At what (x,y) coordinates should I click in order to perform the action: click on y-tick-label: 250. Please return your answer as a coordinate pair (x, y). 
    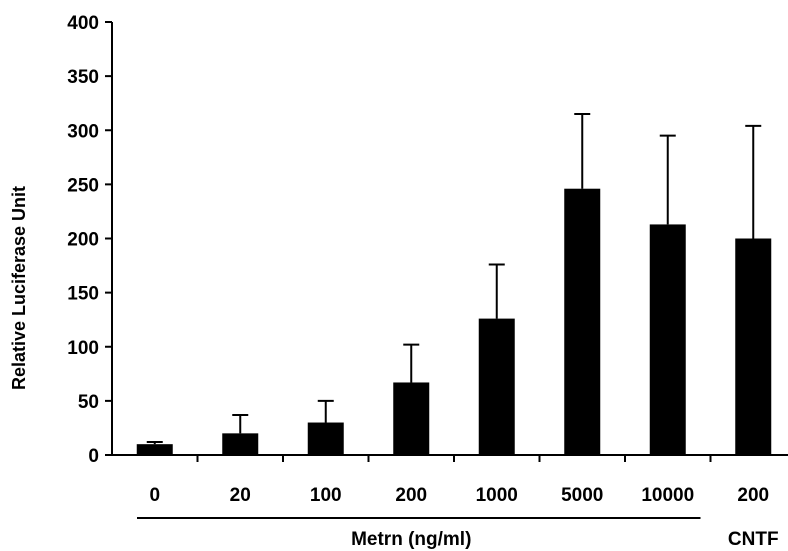
    Looking at the image, I should click on (83, 185).